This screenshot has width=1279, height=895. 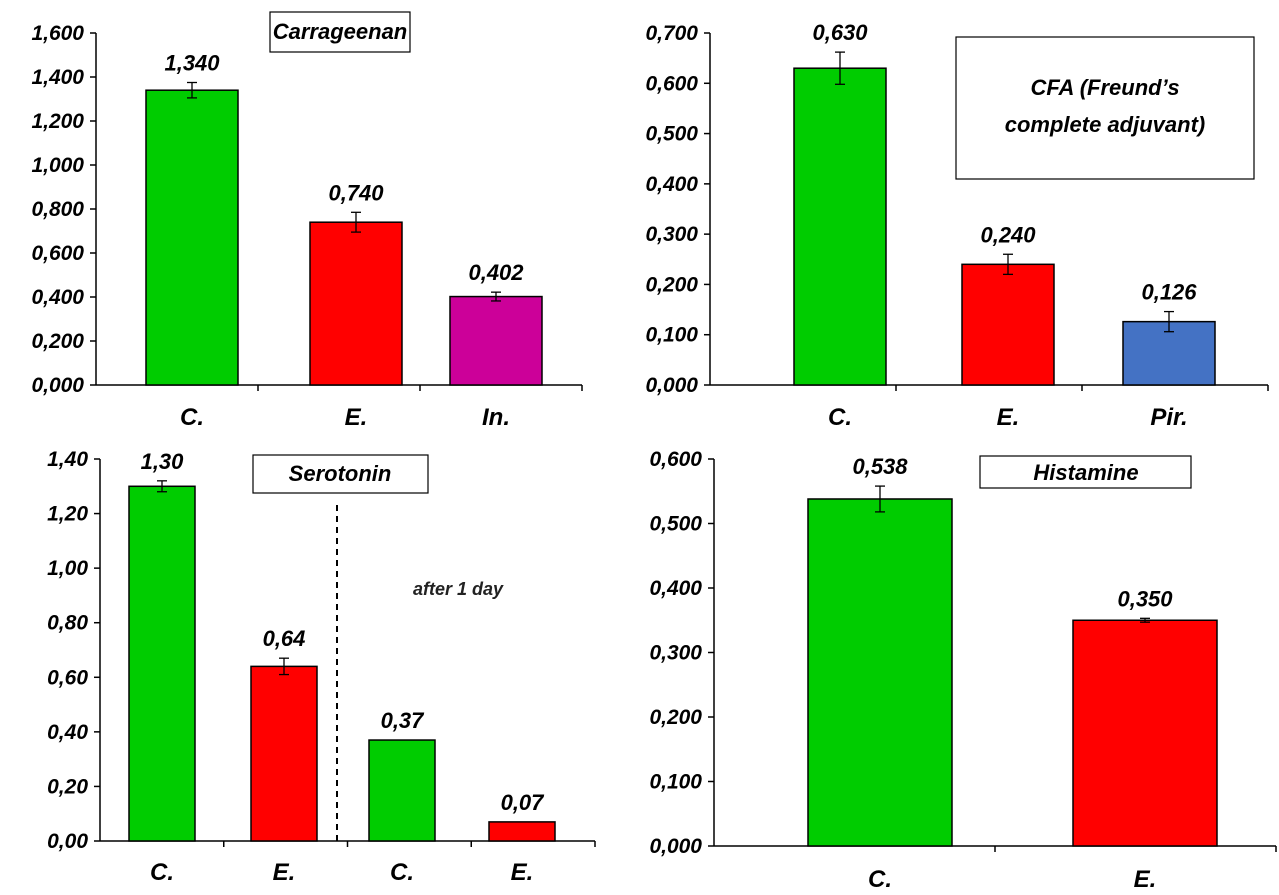 What do you see at coordinates (67, 732) in the screenshot?
I see `y-tick-label: 0,40` at bounding box center [67, 732].